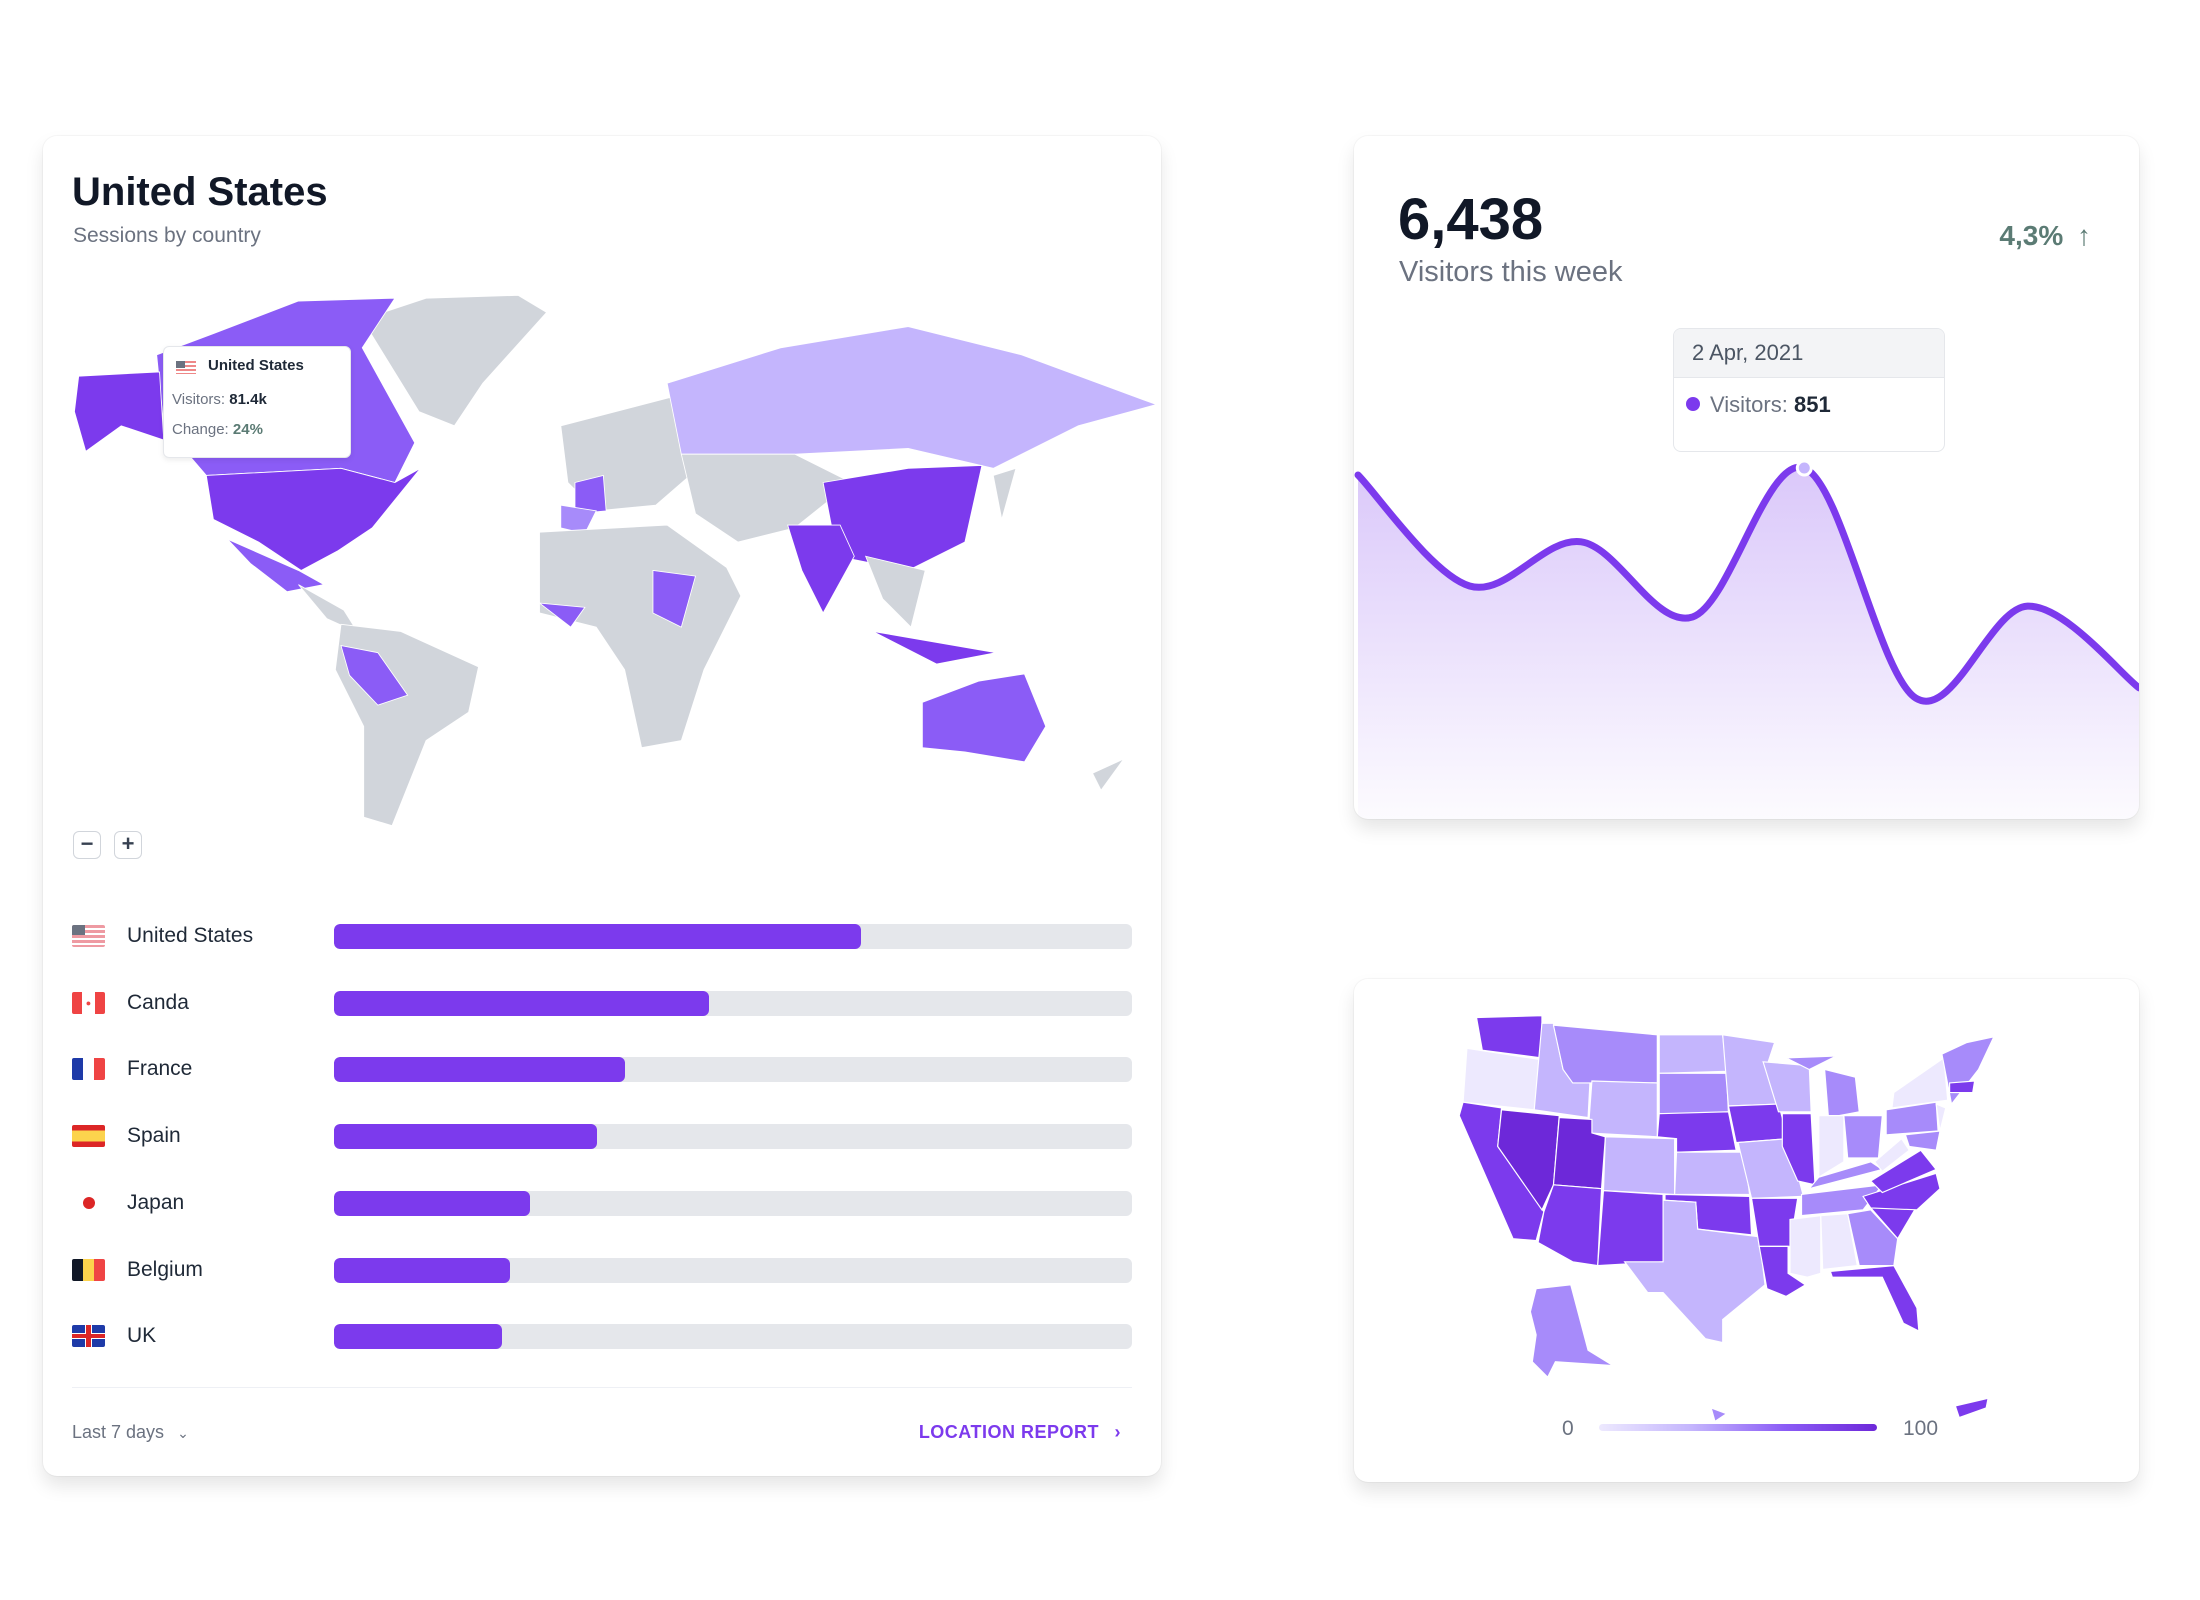  I want to click on state-ms, so click(1805, 1246).